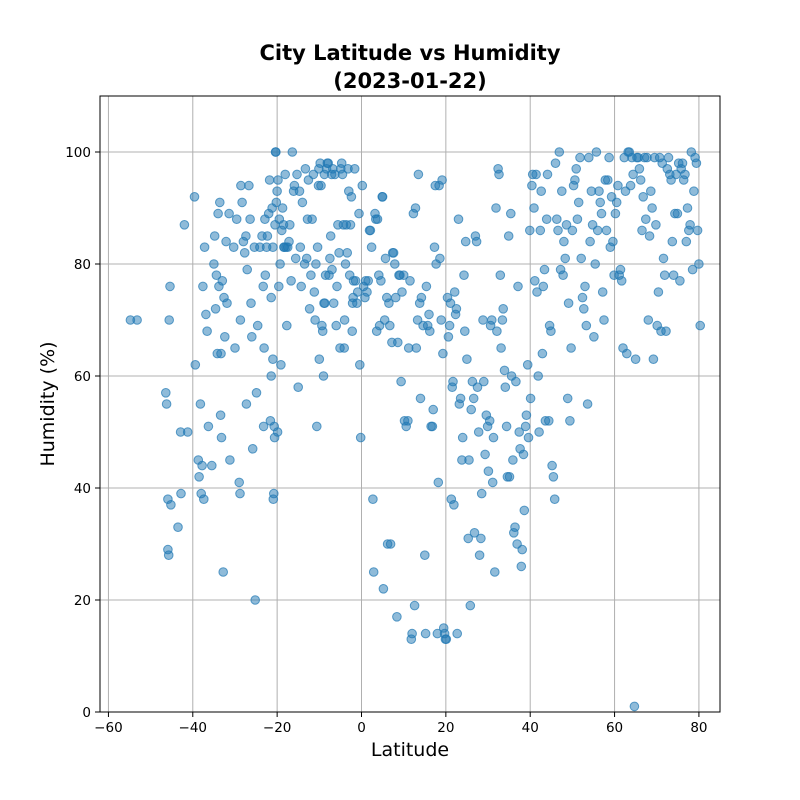  What do you see at coordinates (410, 750) in the screenshot?
I see `x-axis-label: Latitude` at bounding box center [410, 750].